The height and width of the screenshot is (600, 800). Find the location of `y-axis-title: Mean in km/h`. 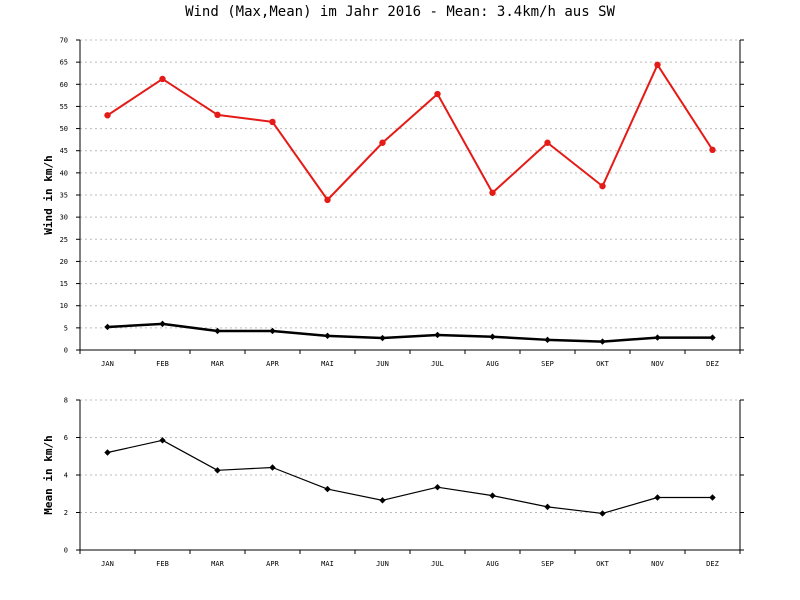

y-axis-title: Mean in km/h is located at coordinates (48, 474).